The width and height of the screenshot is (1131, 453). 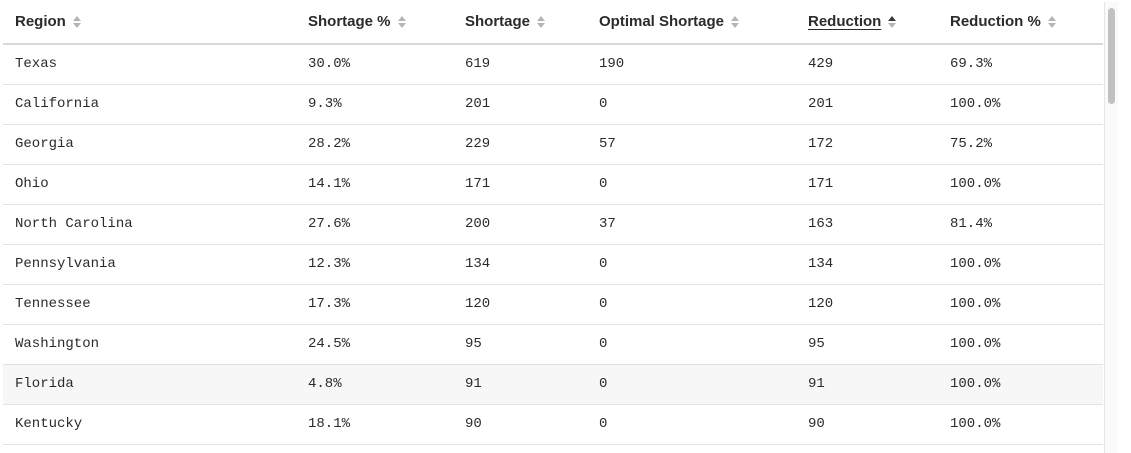 What do you see at coordinates (374, 184) in the screenshot?
I see `table-cell: 14.1%` at bounding box center [374, 184].